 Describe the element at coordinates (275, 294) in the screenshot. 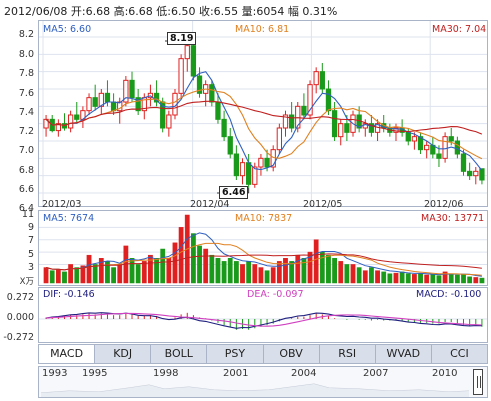

I see `dea-legend: DEA: -0.097` at that location.